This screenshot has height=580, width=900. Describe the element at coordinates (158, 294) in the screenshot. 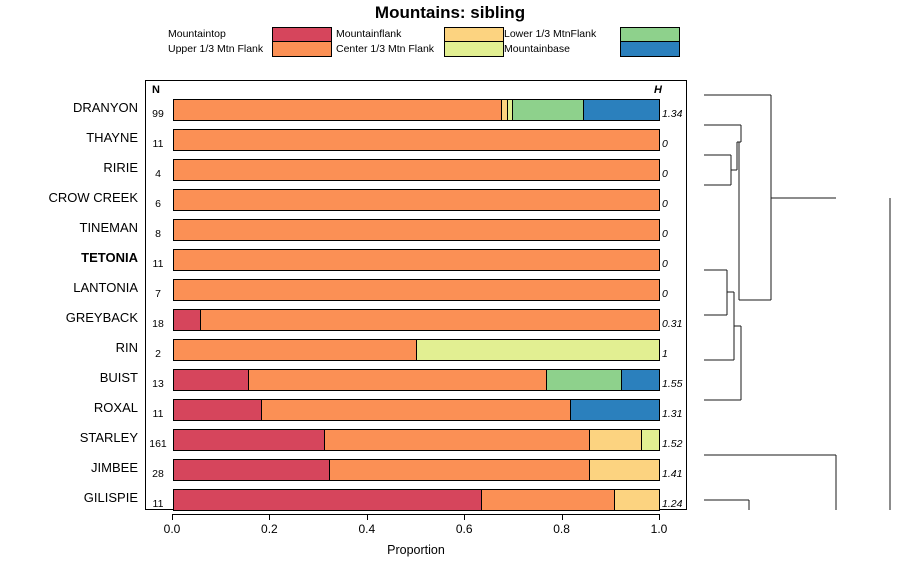

I see `row-n-value: 7` at that location.